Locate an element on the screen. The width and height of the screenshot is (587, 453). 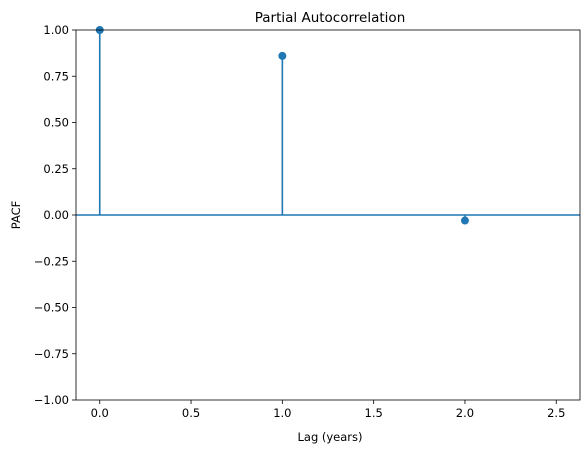
y-tick-label: 0.25 is located at coordinates (56, 169).